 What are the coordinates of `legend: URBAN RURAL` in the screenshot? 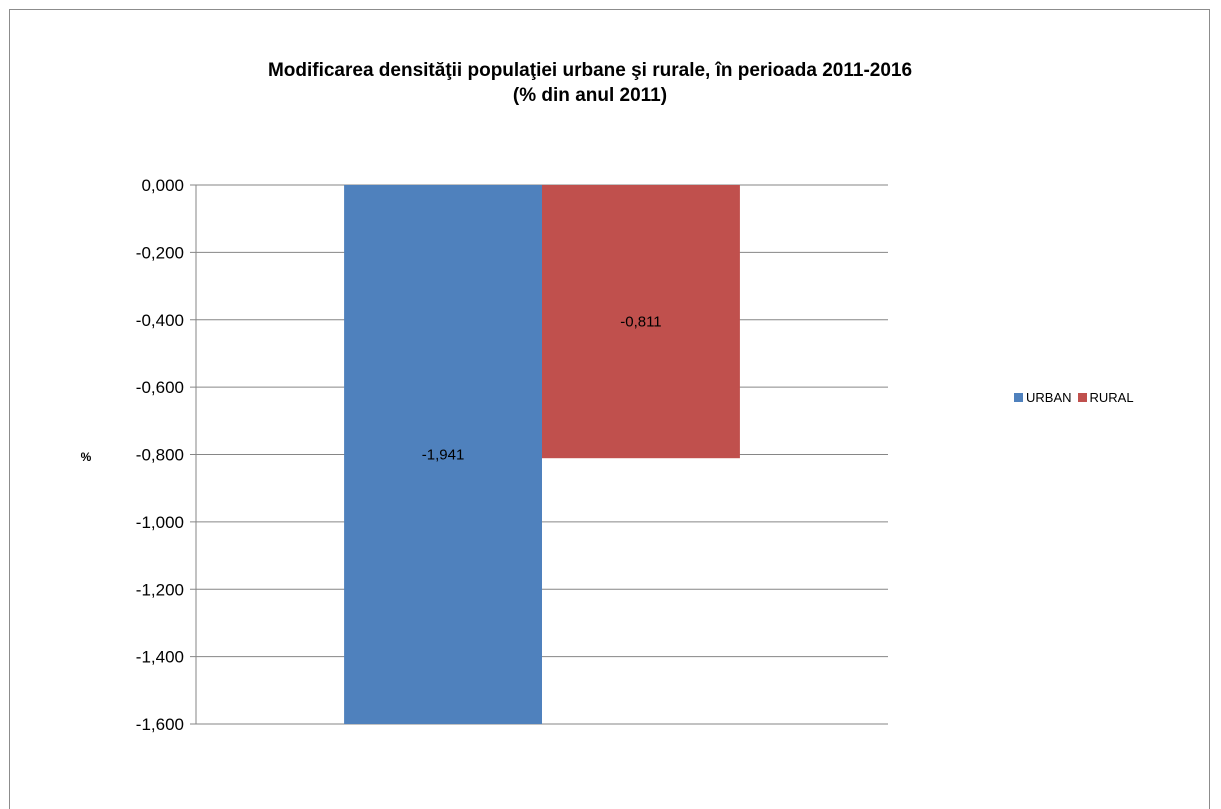 It's located at (1077, 397).